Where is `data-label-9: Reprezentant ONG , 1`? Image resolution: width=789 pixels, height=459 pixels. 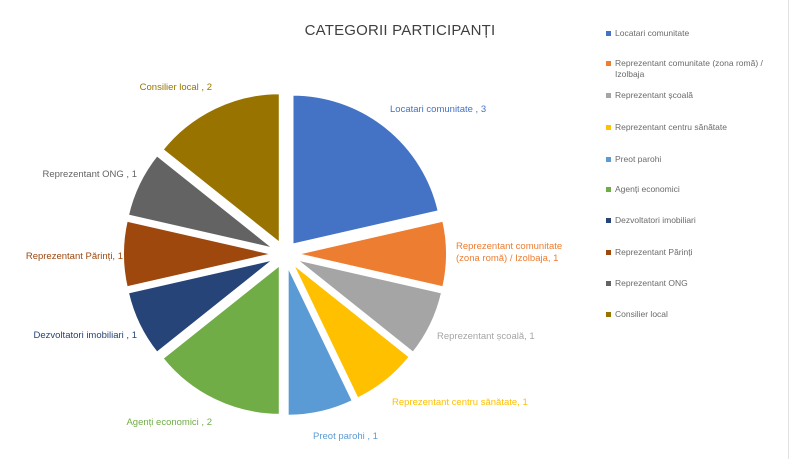 data-label-9: Reprezentant ONG , 1 is located at coordinates (89, 174).